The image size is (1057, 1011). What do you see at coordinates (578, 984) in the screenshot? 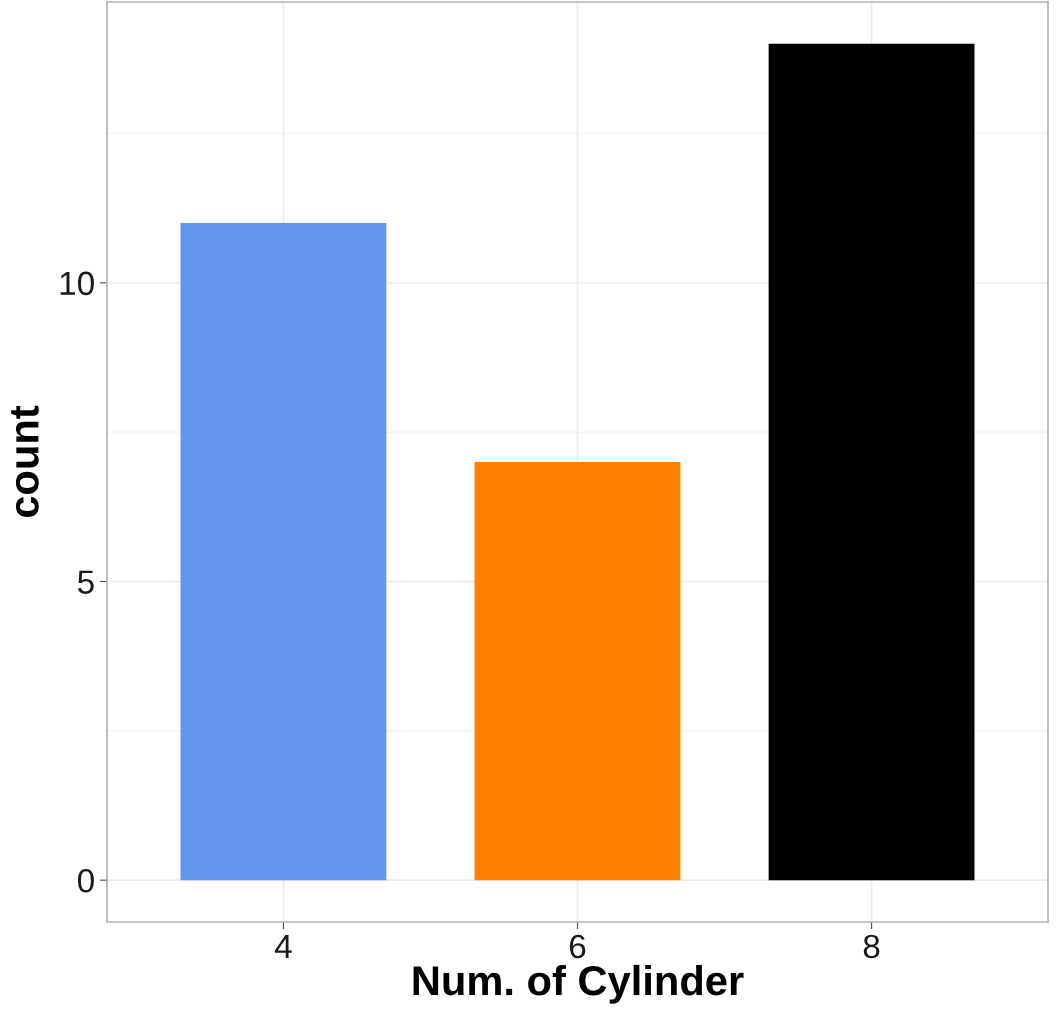
I see `x-axis-title: Num. of Cylinder` at bounding box center [578, 984].